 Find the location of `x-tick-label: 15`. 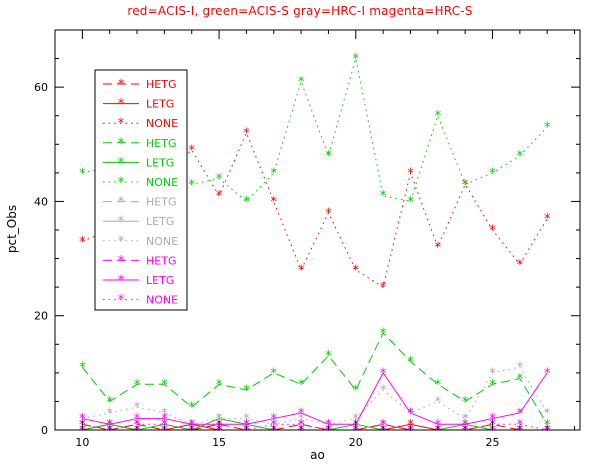

x-tick-label: 15 is located at coordinates (219, 442).